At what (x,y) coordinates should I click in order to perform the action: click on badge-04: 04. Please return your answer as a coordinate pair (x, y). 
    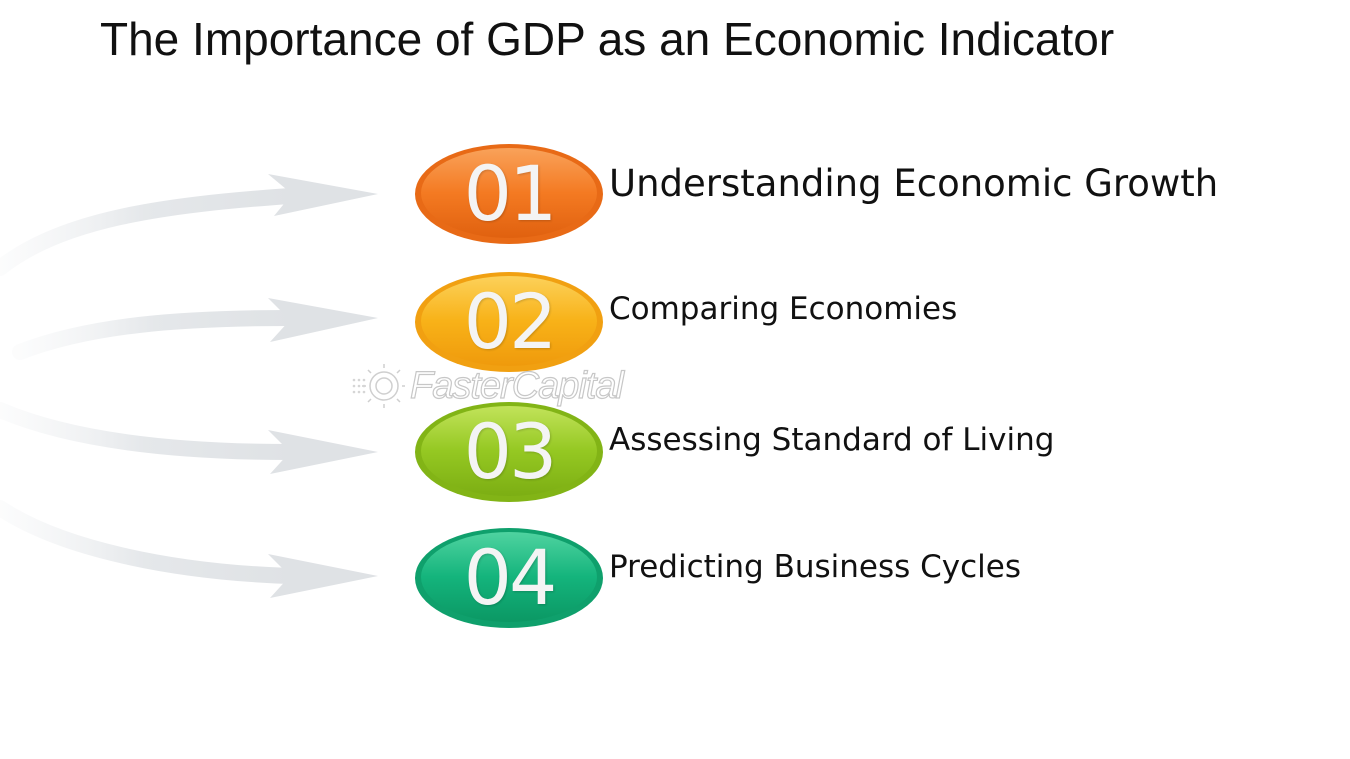
    Looking at the image, I should click on (509, 578).